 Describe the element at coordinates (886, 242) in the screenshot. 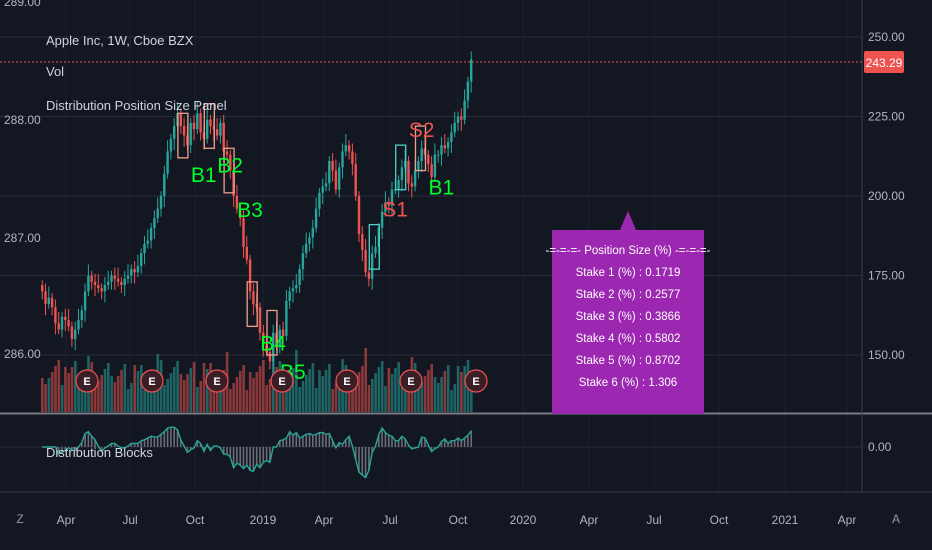

I see `right-price-axis: 250.00 225.00 200.00 175.00 150.00 0.00` at that location.